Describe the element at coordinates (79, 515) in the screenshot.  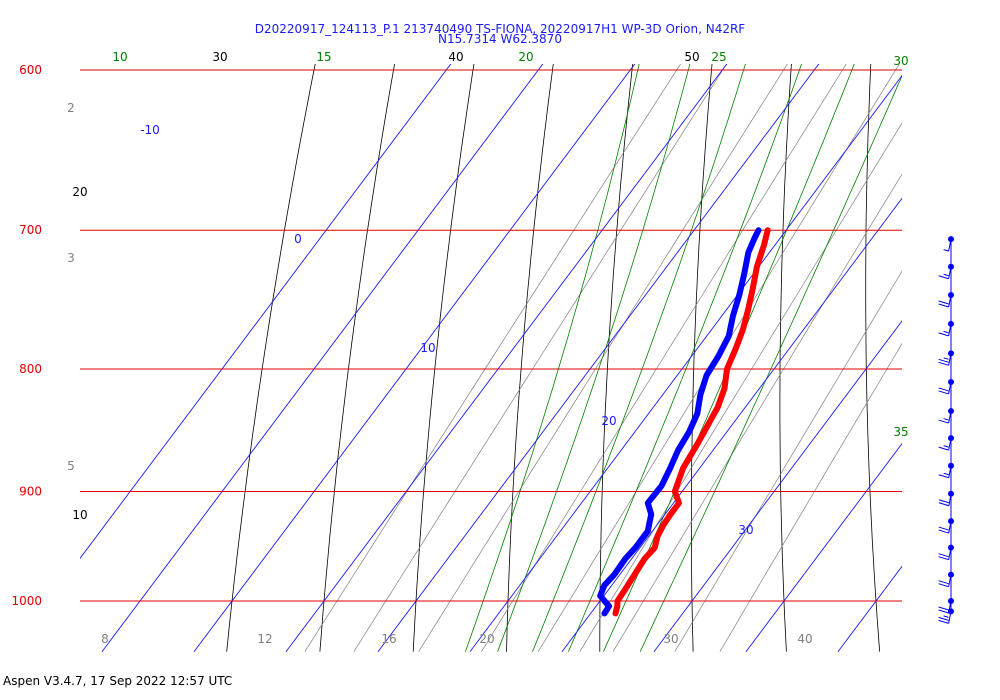
I see `dry-adiabat-label: 10` at that location.